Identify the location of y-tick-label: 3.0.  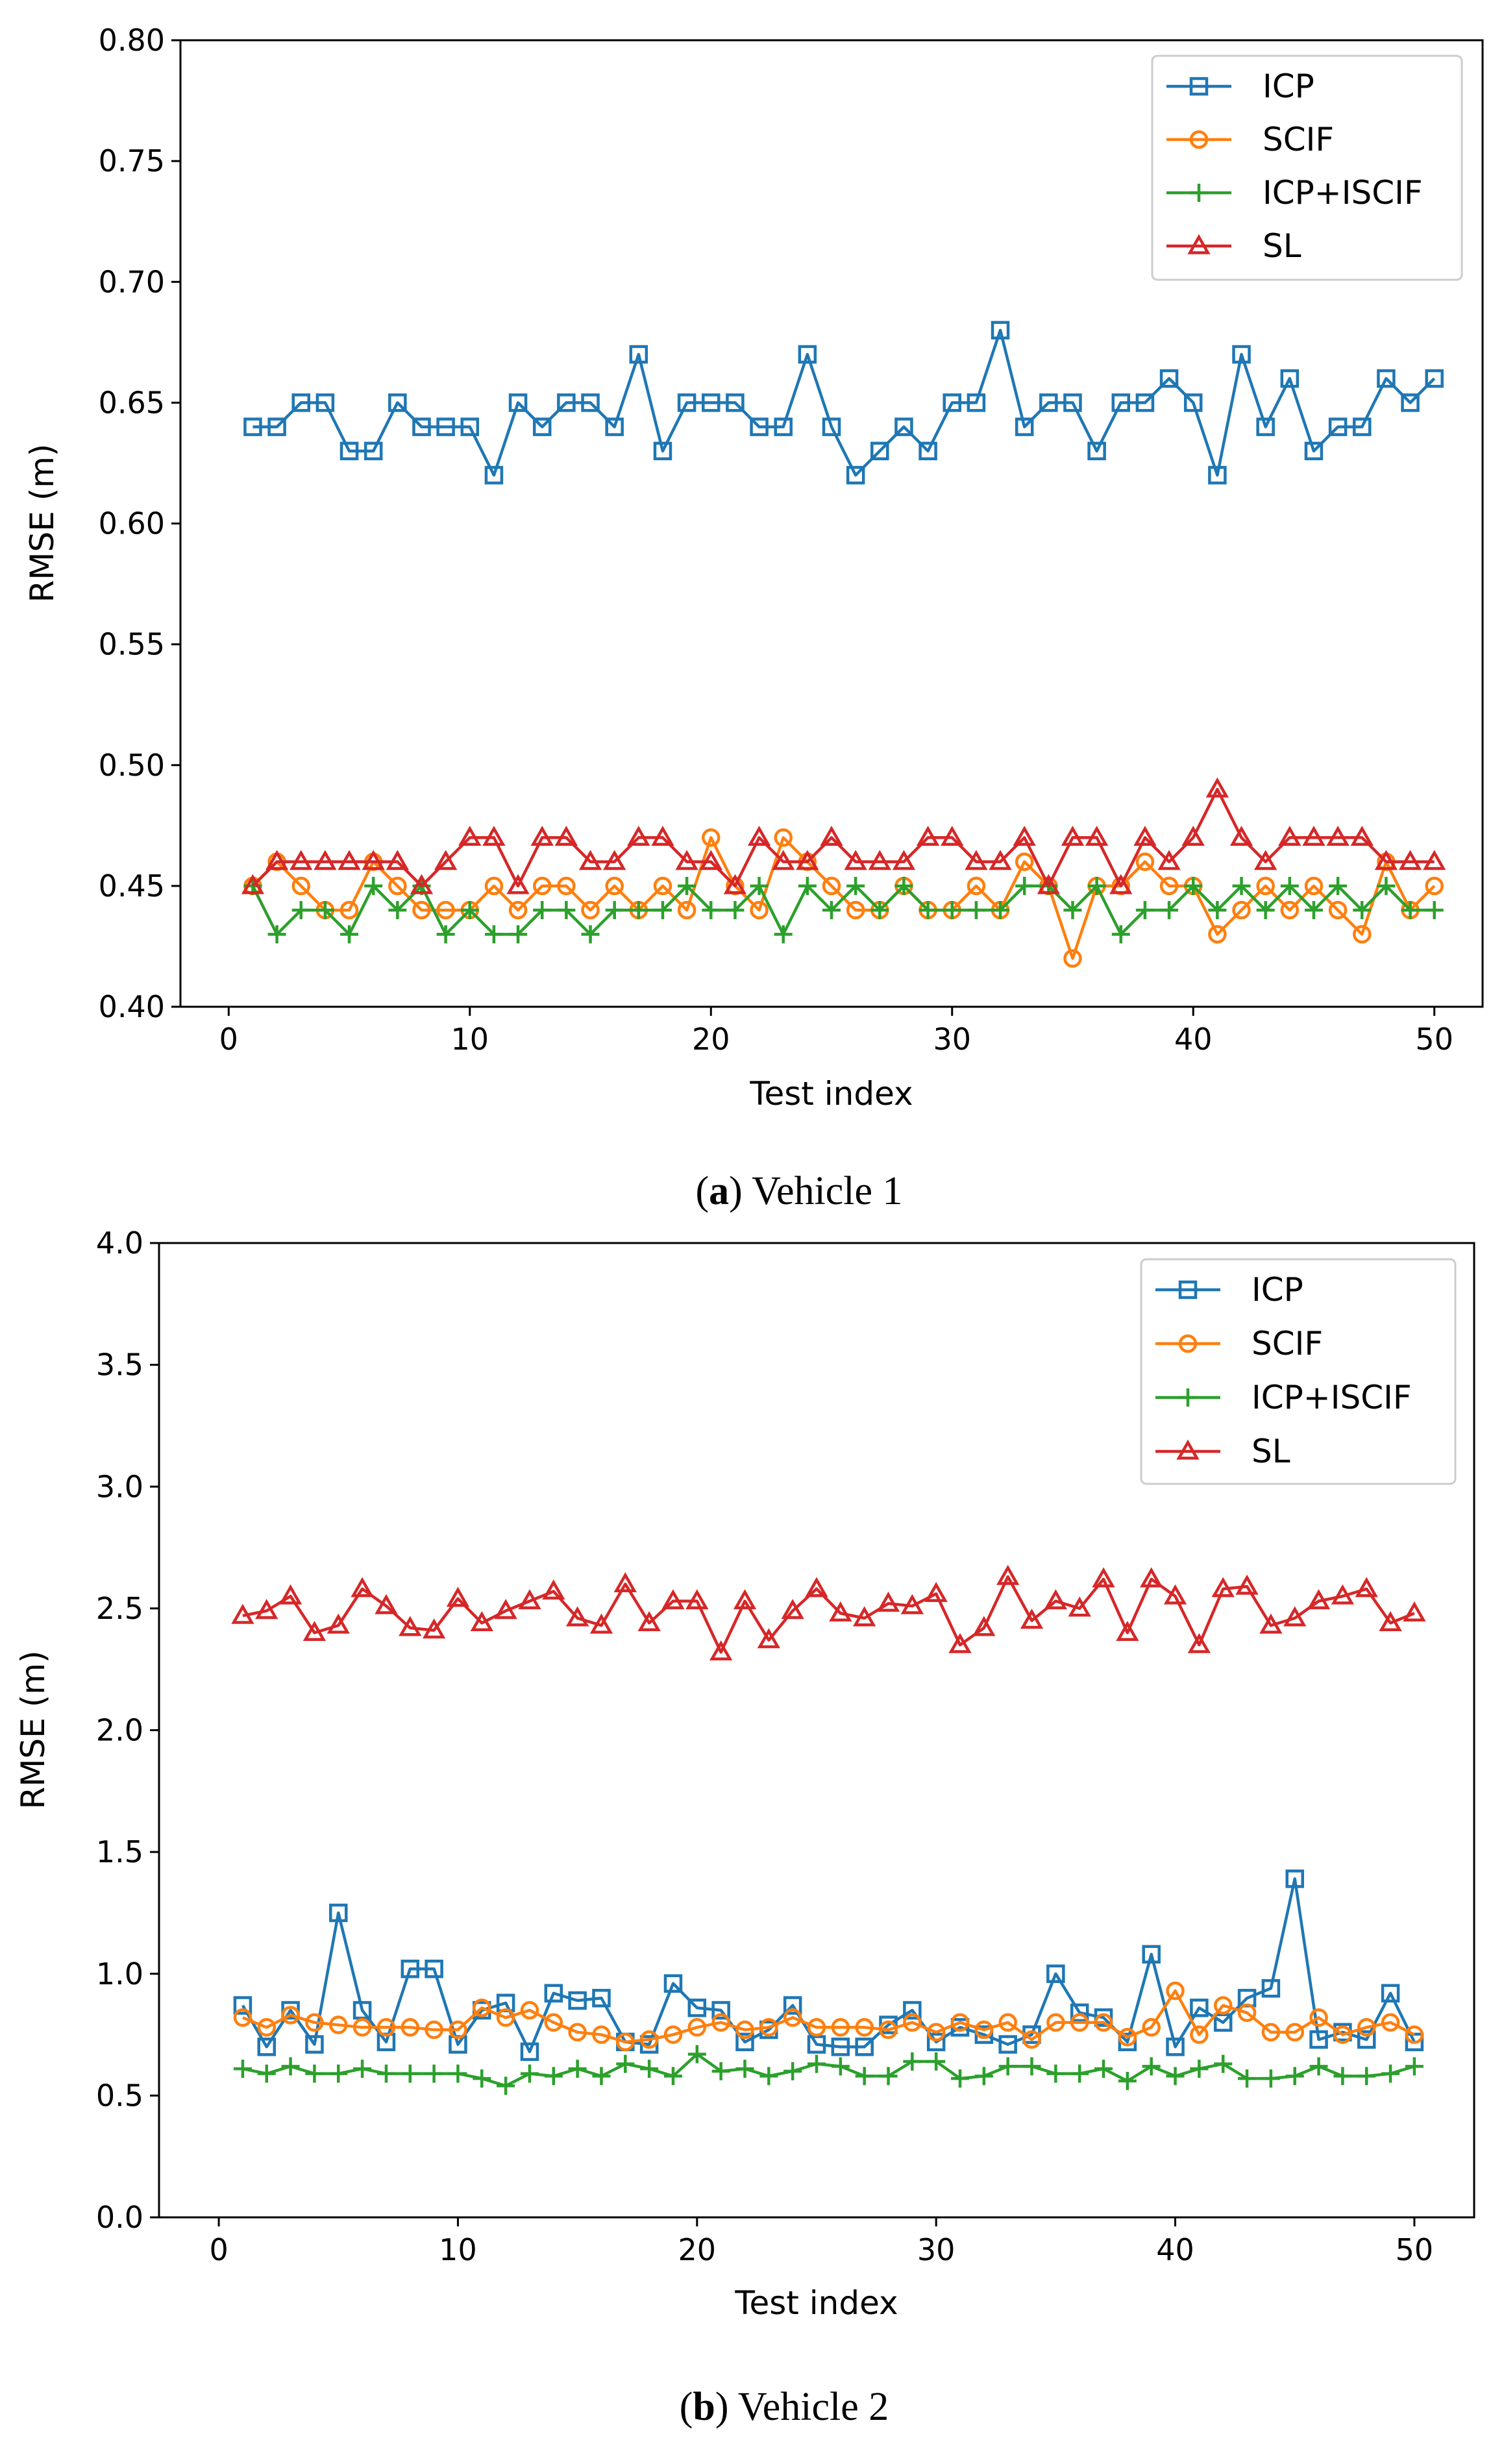
(119, 1486).